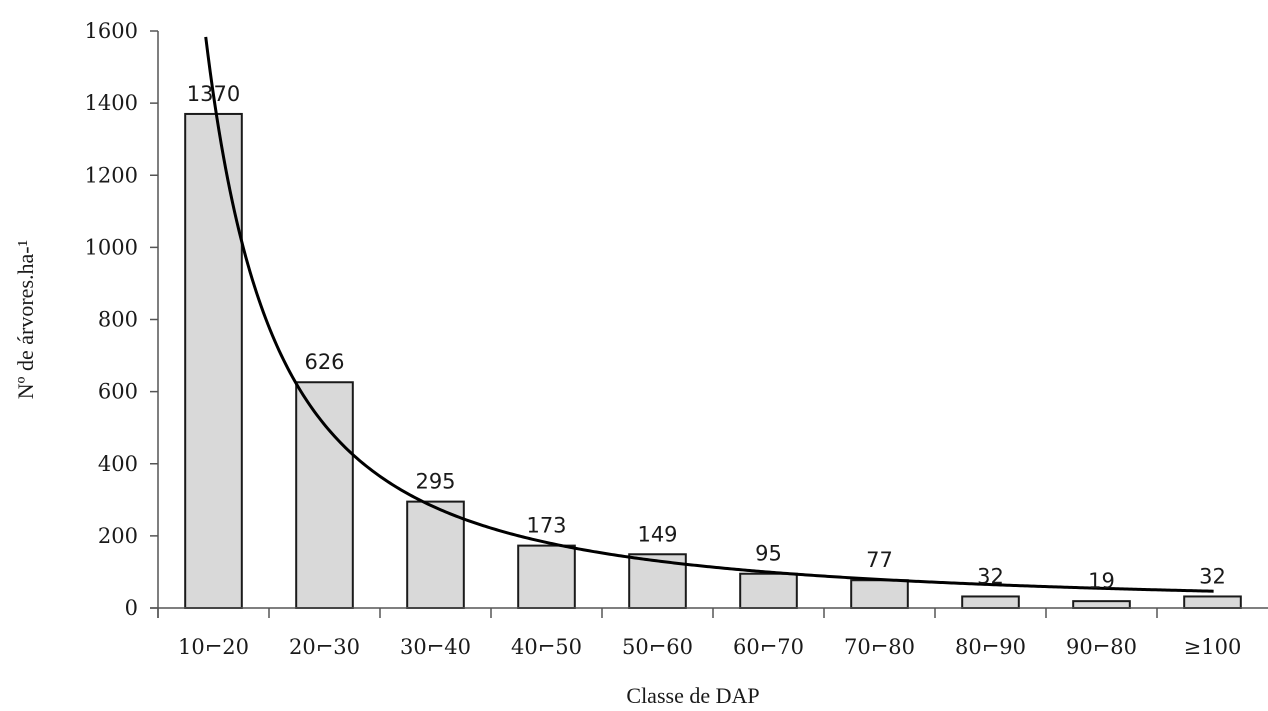 The height and width of the screenshot is (711, 1268). Describe the element at coordinates (657, 647) in the screenshot. I see `x-tick-label: 50⌐60` at that location.